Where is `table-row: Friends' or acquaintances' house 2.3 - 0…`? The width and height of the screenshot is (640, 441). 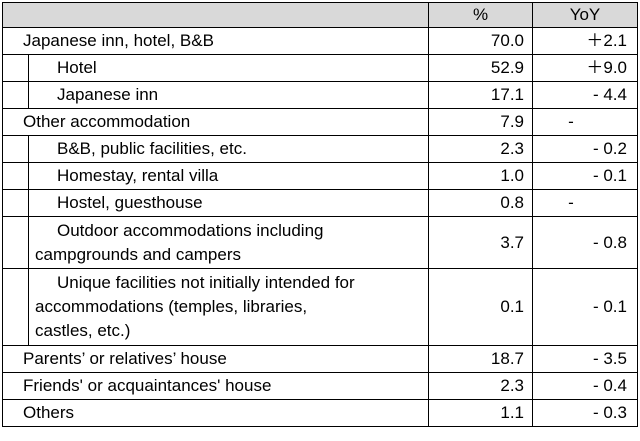 table-row: Friends' or acquaintances' house 2.3 - 0… is located at coordinates (320, 386).